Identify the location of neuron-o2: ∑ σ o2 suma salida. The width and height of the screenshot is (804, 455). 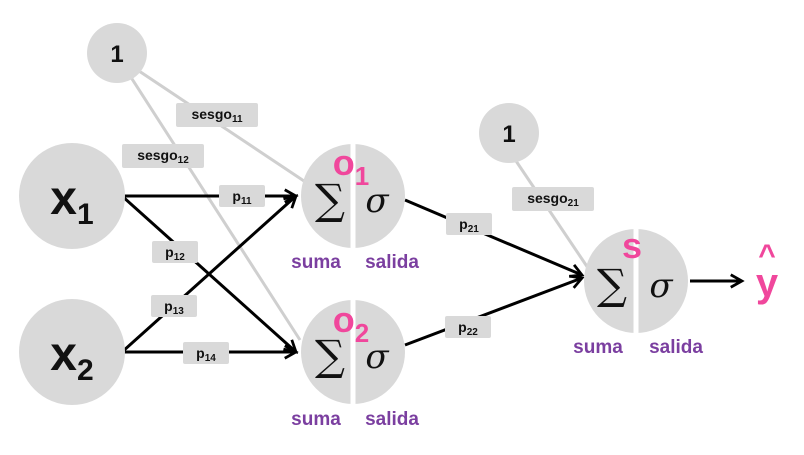
(355, 364).